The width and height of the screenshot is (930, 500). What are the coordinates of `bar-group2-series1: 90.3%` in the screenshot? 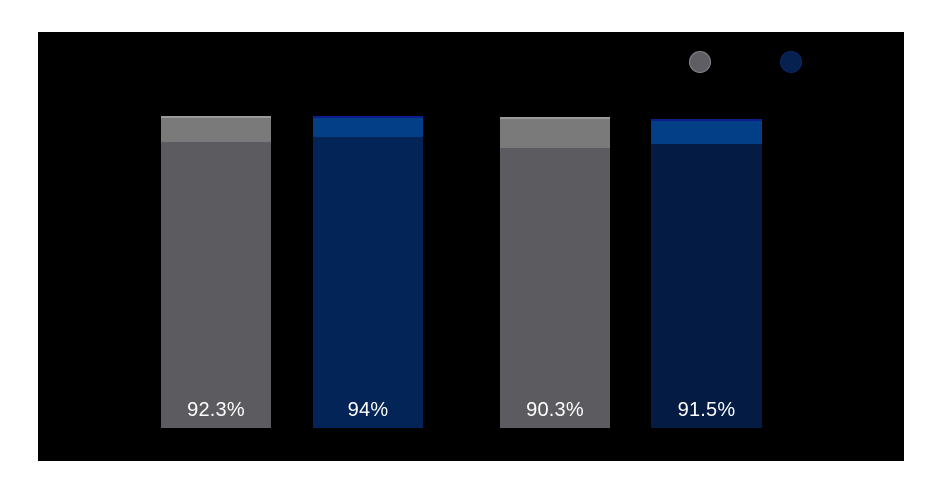 It's located at (555, 272).